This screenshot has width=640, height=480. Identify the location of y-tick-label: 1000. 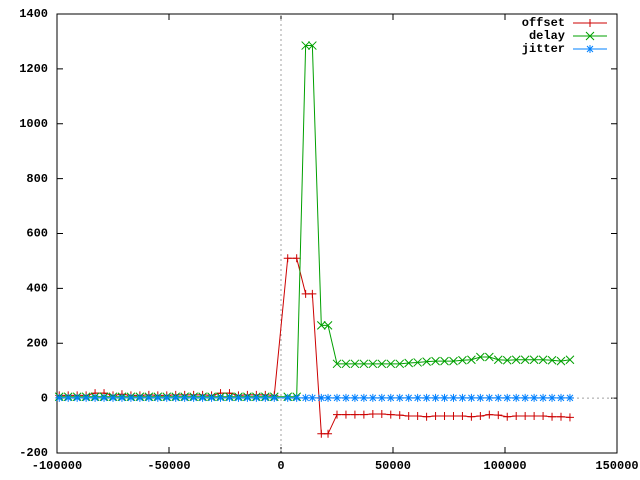
(33, 124).